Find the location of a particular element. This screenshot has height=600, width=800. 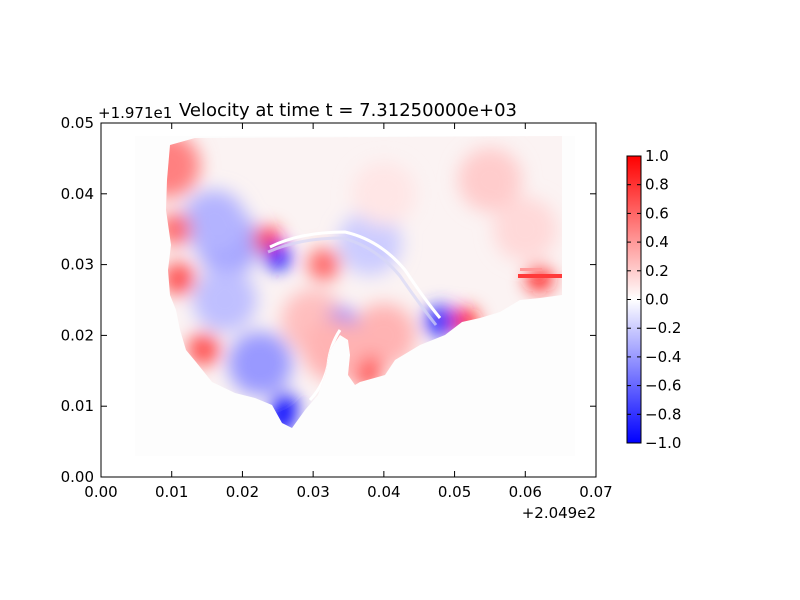

coastal-strip is located at coordinates (540, 276).